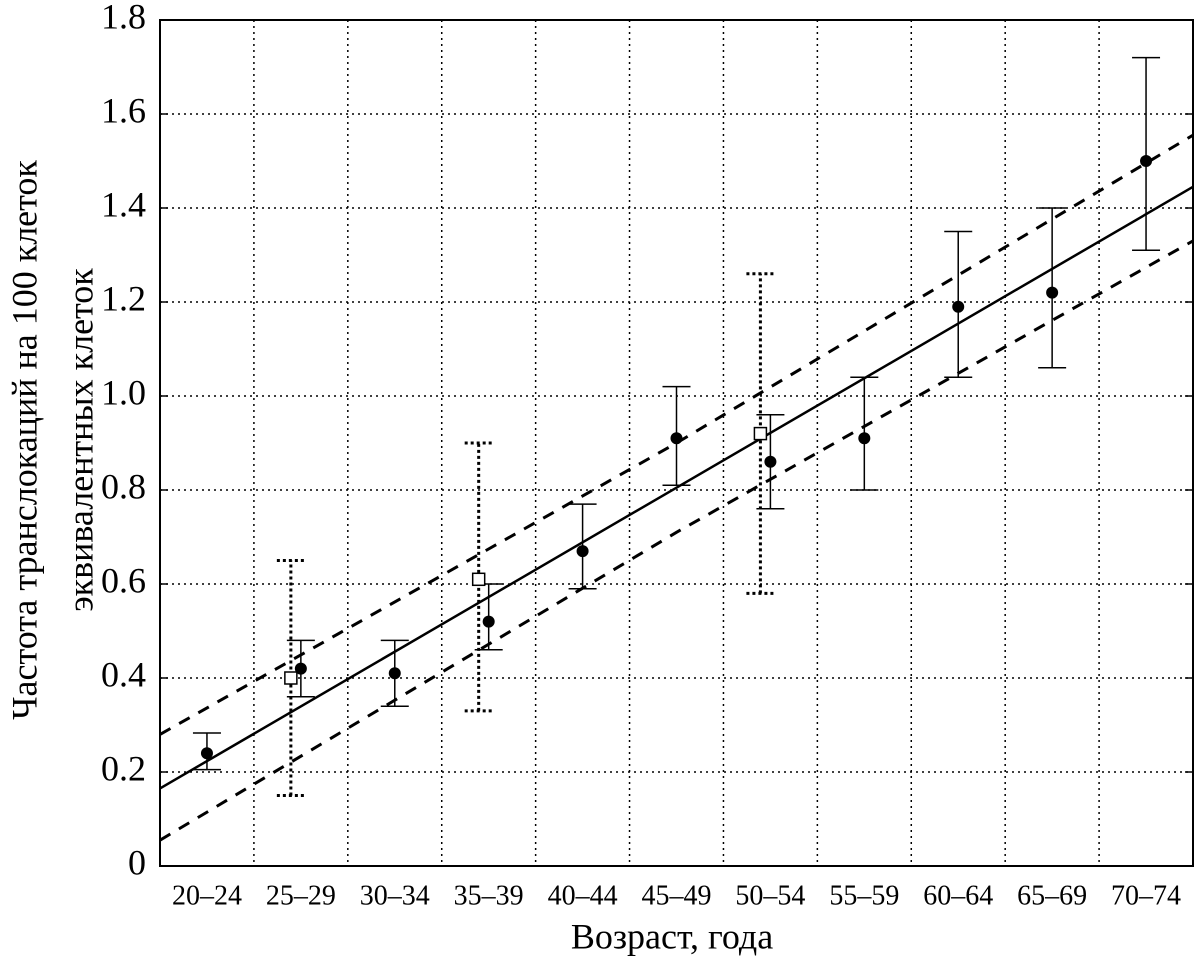 The image size is (1197, 968). I want to click on x-axis-label: Возраст, года, so click(672, 936).